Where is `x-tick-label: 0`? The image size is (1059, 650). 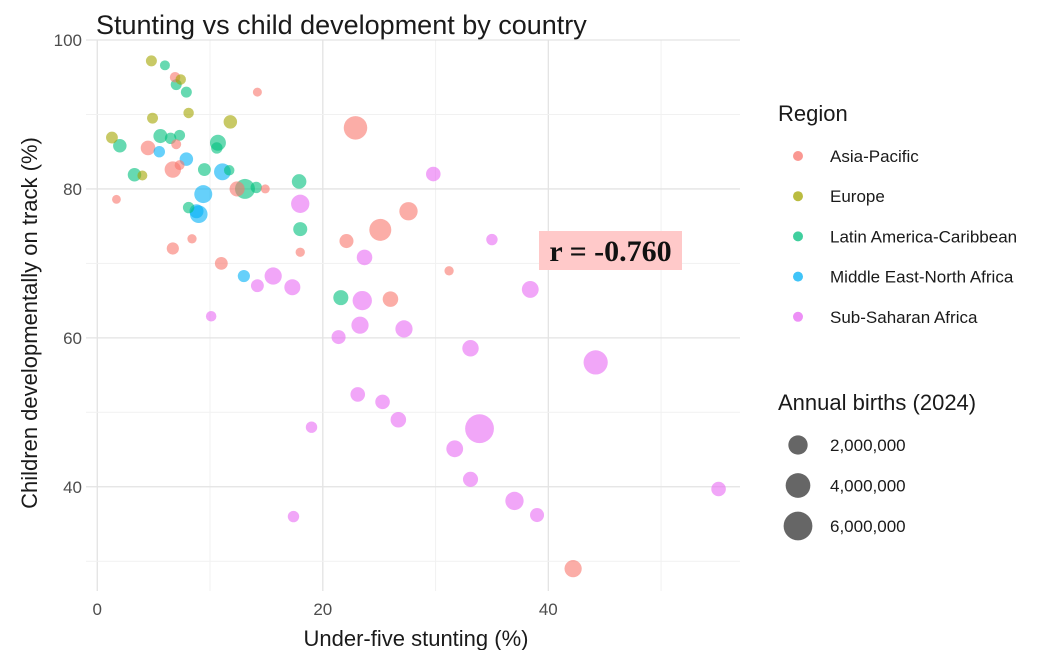 x-tick-label: 0 is located at coordinates (97, 609).